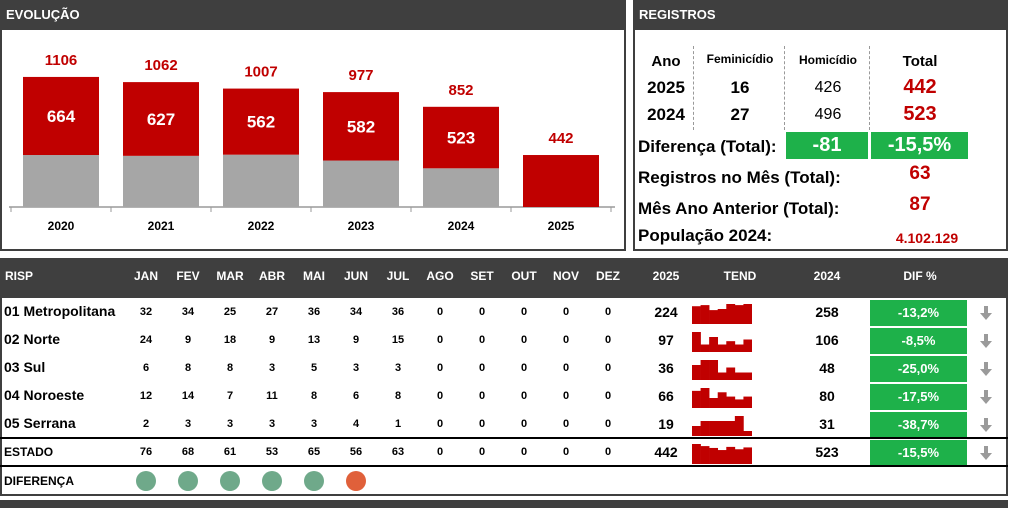  What do you see at coordinates (356, 452) in the screenshot?
I see `month-cell: 56` at bounding box center [356, 452].